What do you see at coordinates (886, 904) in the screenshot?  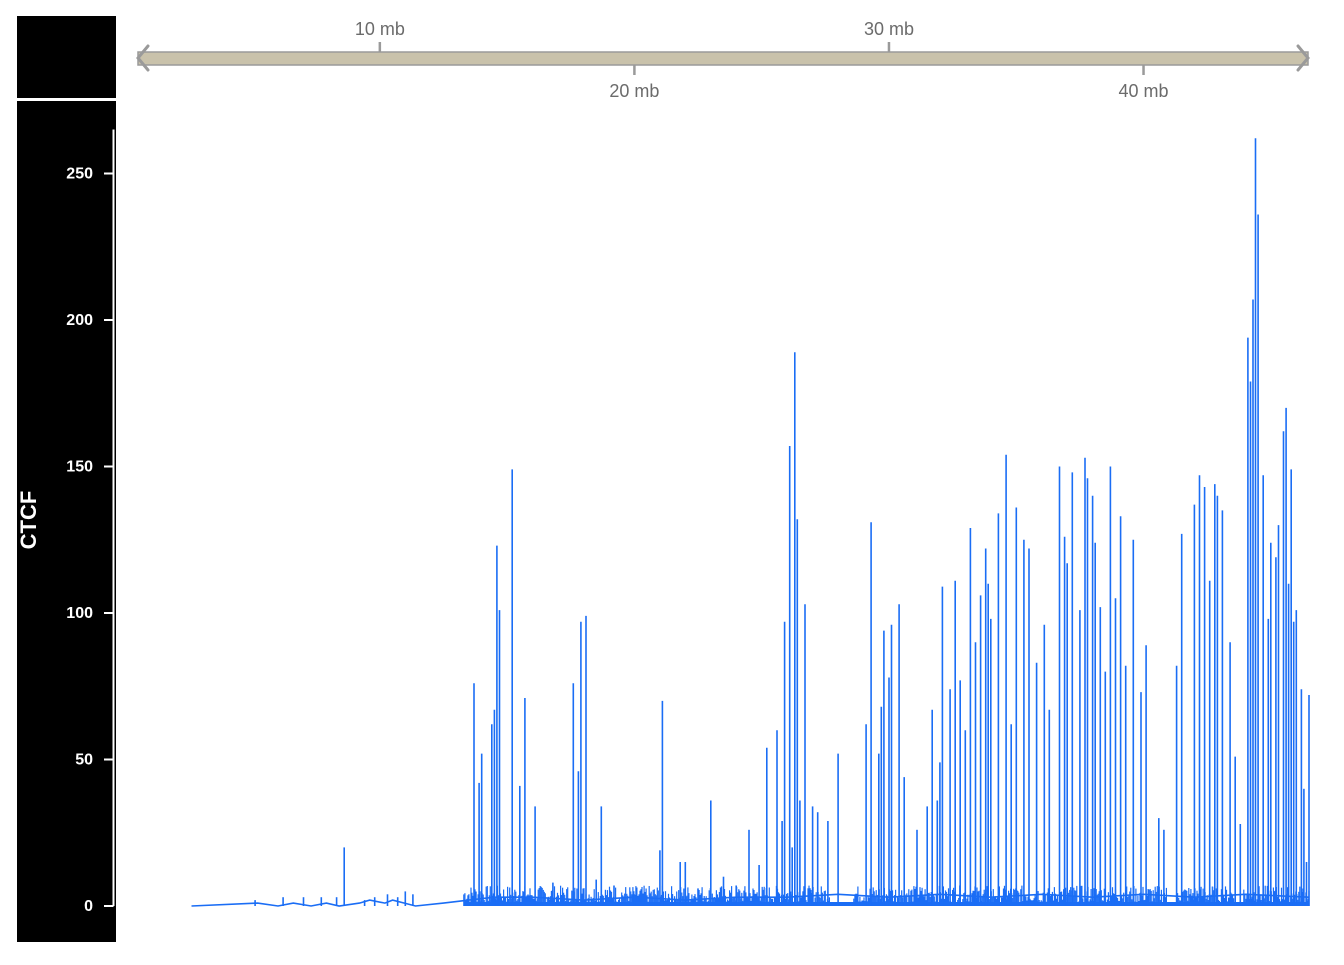 I see `signal-floor-band` at bounding box center [886, 904].